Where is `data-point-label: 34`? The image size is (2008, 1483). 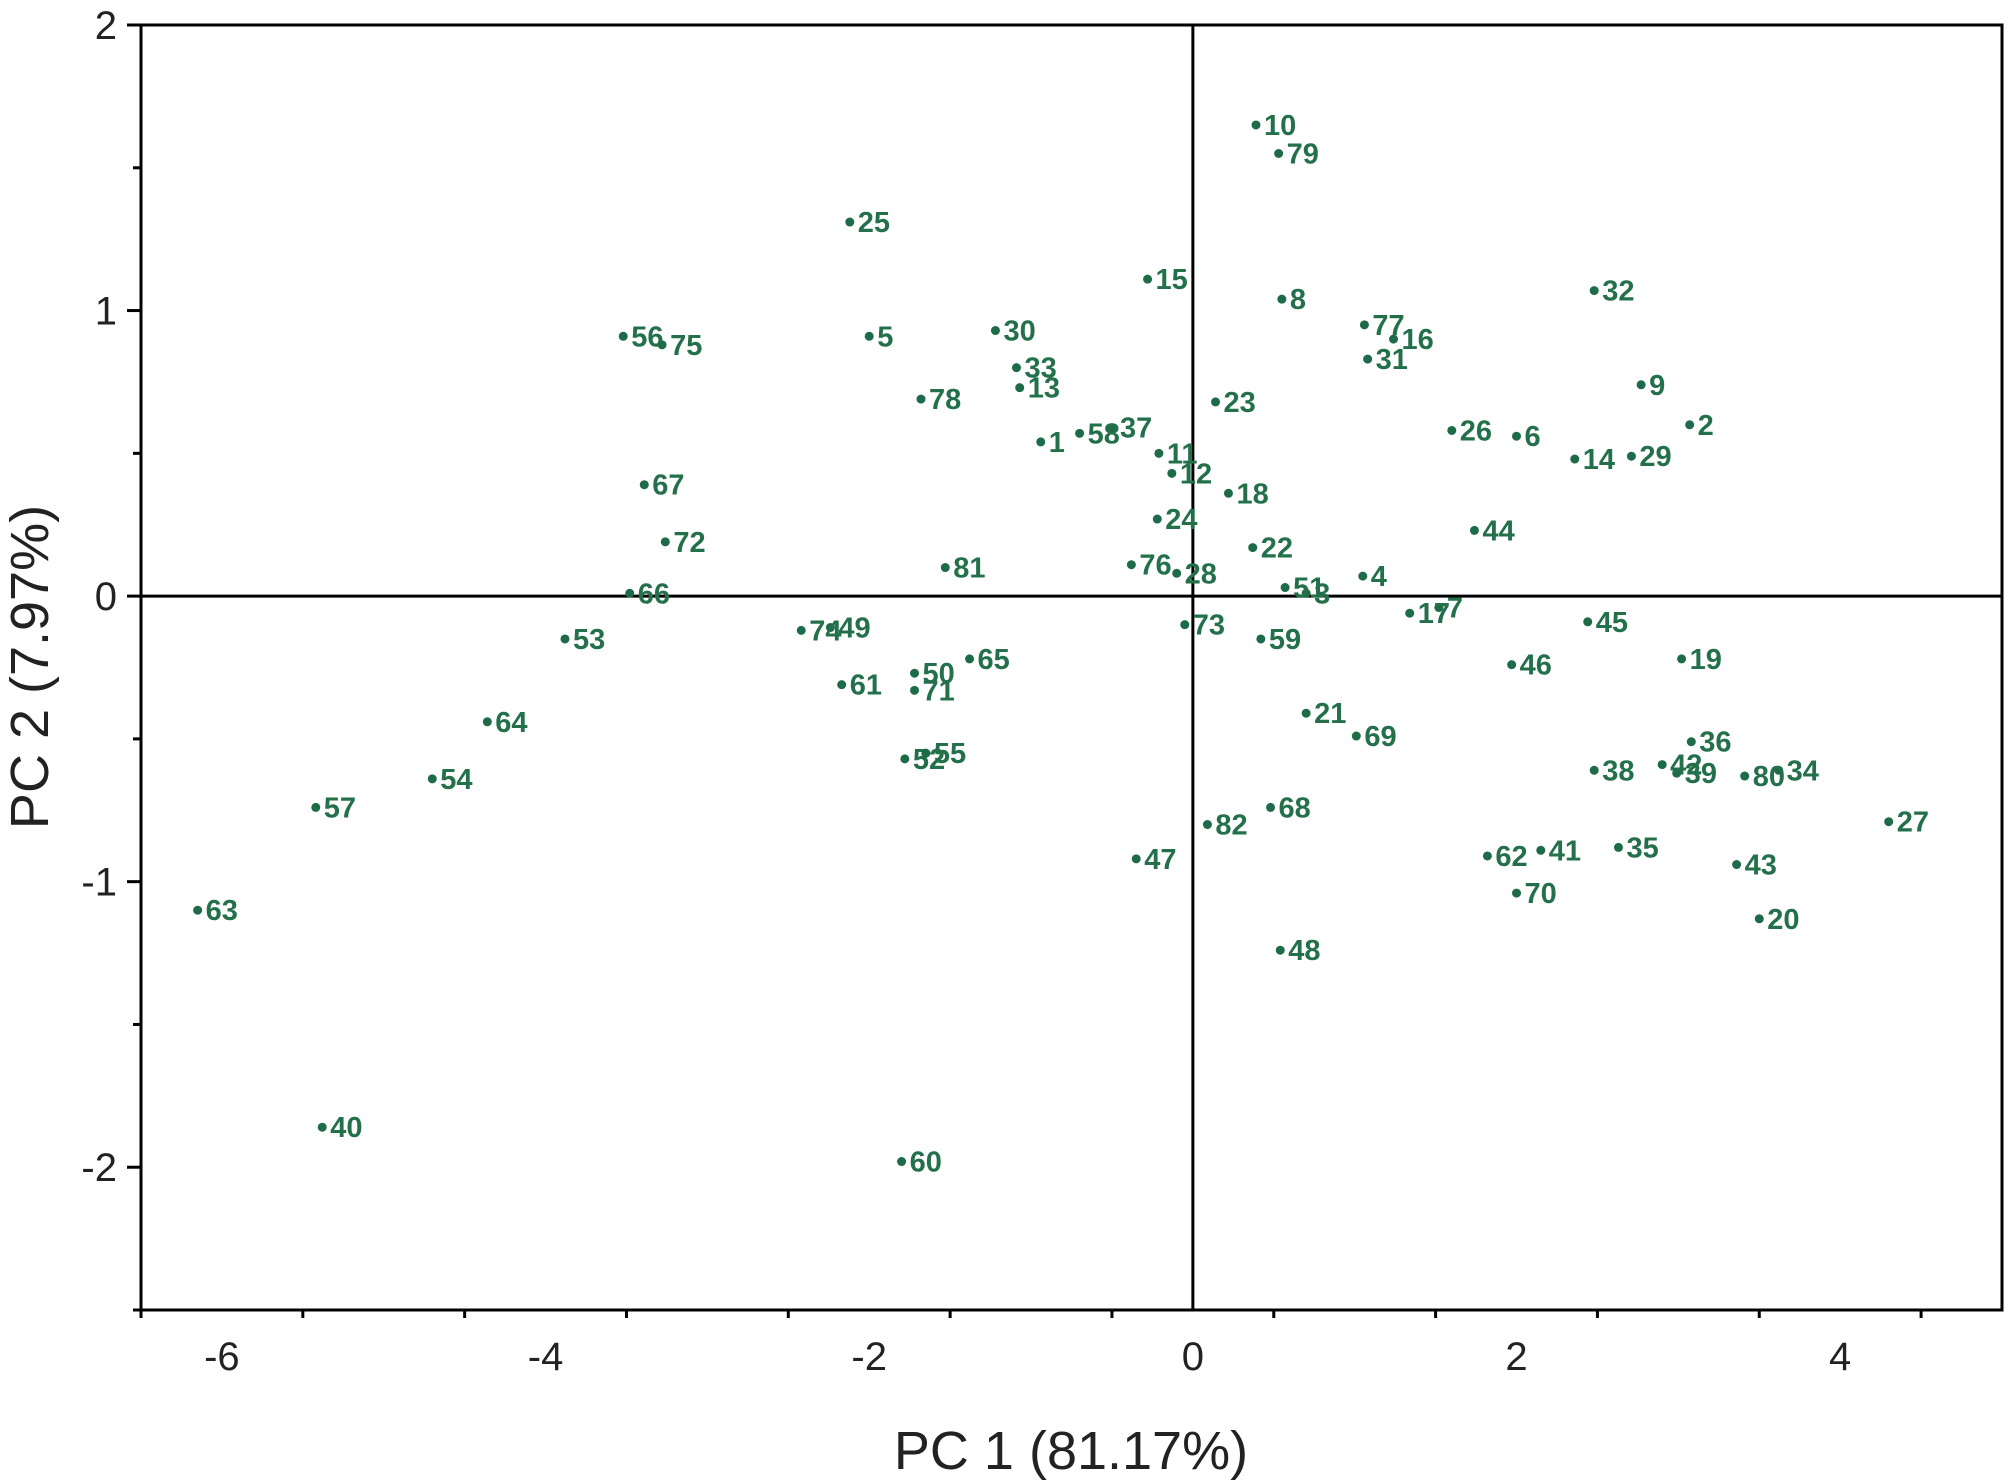 data-point-label: 34 is located at coordinates (1803, 771).